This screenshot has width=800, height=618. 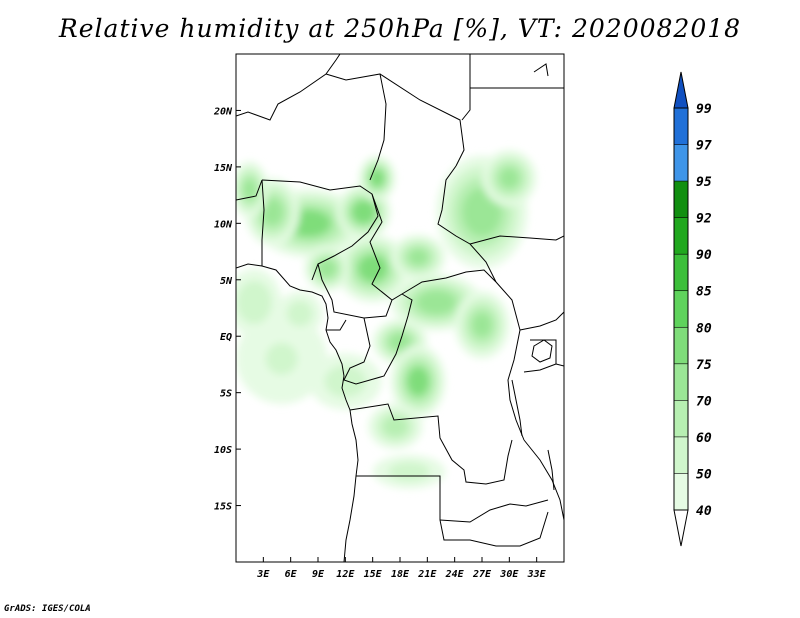 I want to click on colorbar-high-arrow, so click(x=681, y=90).